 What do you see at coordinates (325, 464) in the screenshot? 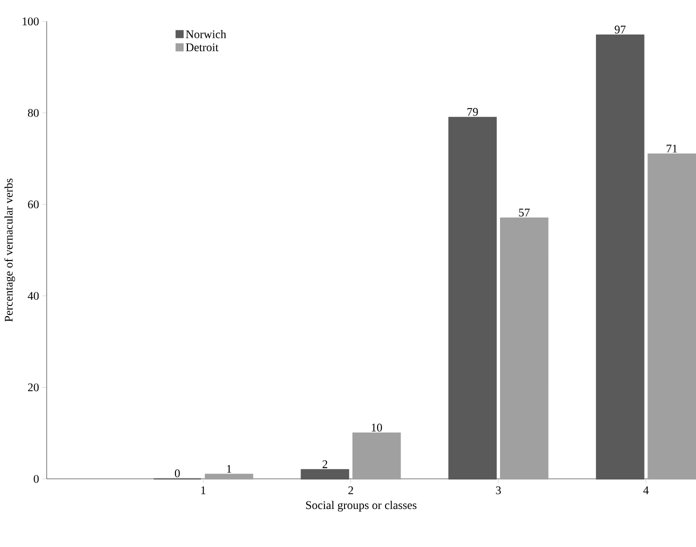
I see `data-label: 2` at bounding box center [325, 464].